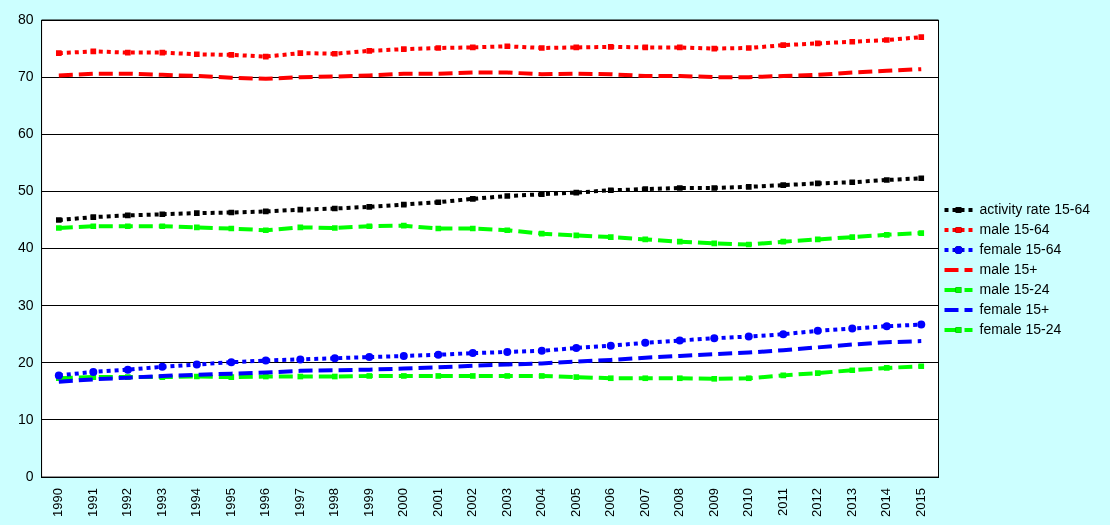 Image resolution: width=1110 pixels, height=525 pixels. I want to click on legend-label: activity rate 15-64, so click(1035, 208).